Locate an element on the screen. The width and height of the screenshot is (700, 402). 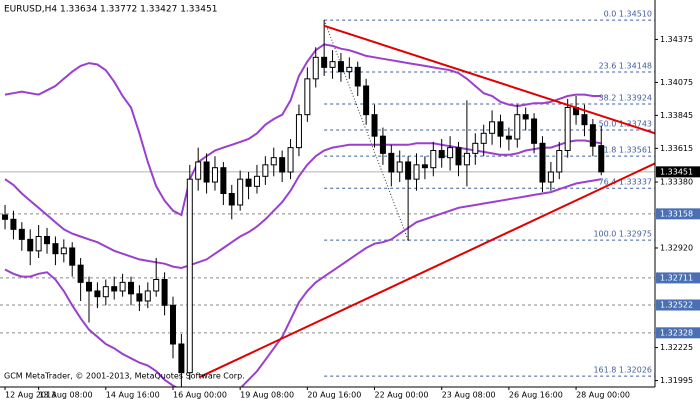
level-label: 1.32711 is located at coordinates (676, 277).